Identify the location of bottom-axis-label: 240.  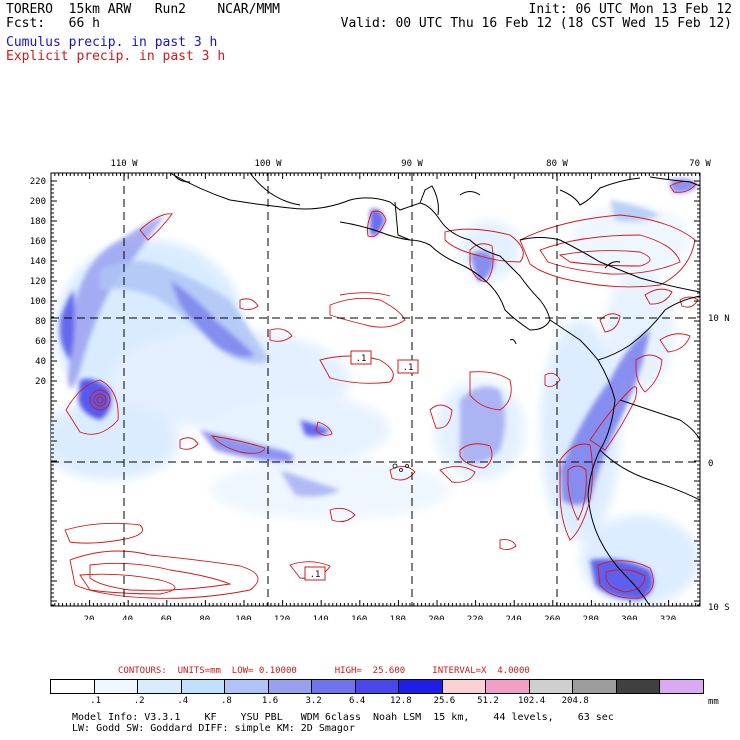
(513, 617).